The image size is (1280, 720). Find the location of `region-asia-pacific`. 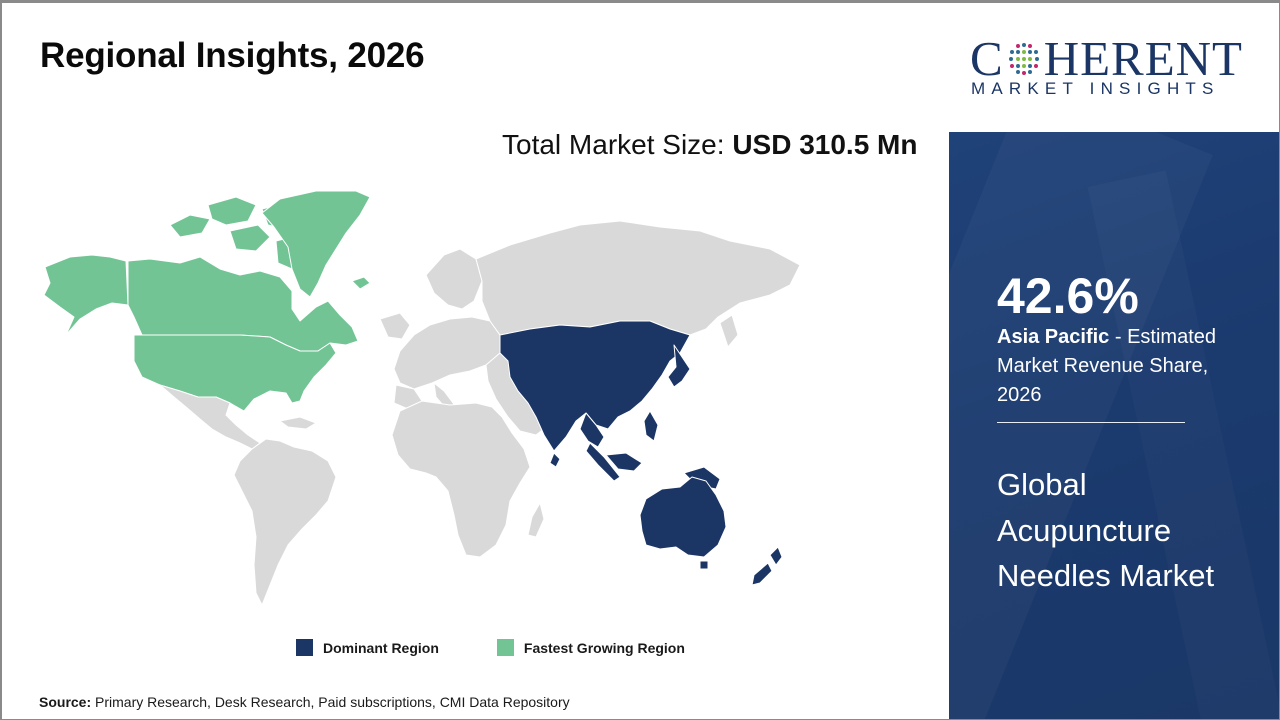

region-asia-pacific is located at coordinates (641, 453).